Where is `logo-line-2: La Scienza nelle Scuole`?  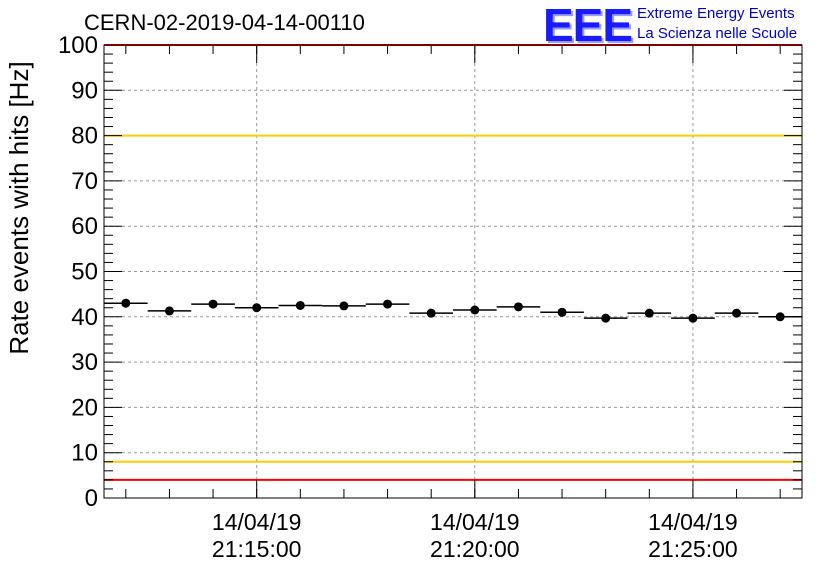
logo-line-2: La Scienza nelle Scuole is located at coordinates (717, 33).